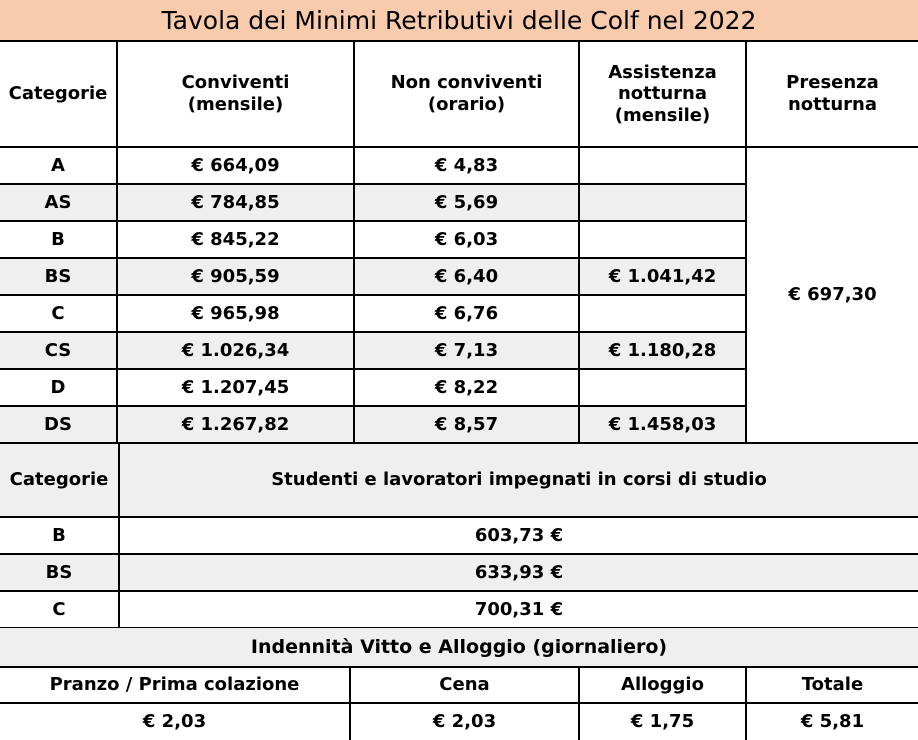 This screenshot has width=918, height=740. What do you see at coordinates (467, 388) in the screenshot?
I see `non-conviventi-cell: € 8,22` at bounding box center [467, 388].